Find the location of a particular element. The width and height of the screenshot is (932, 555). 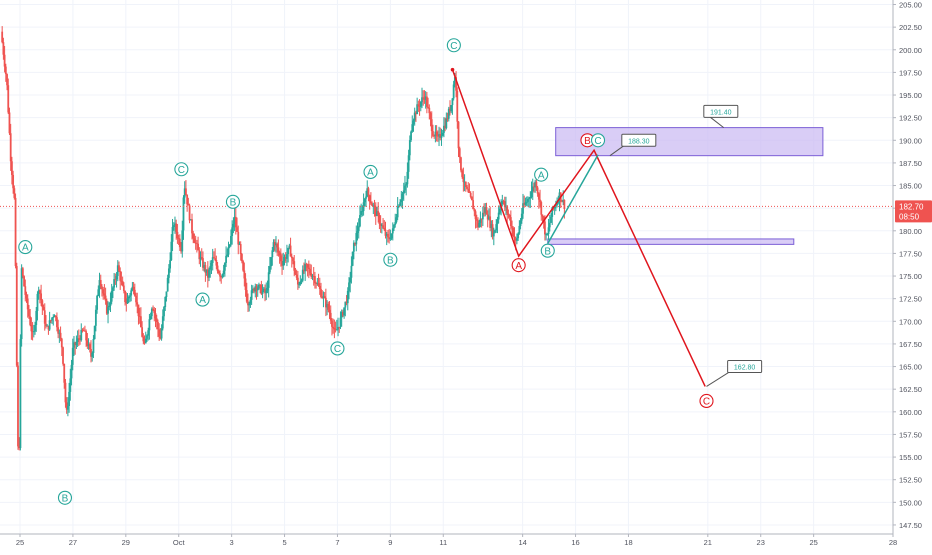

wave-start-dot is located at coordinates (452, 69).